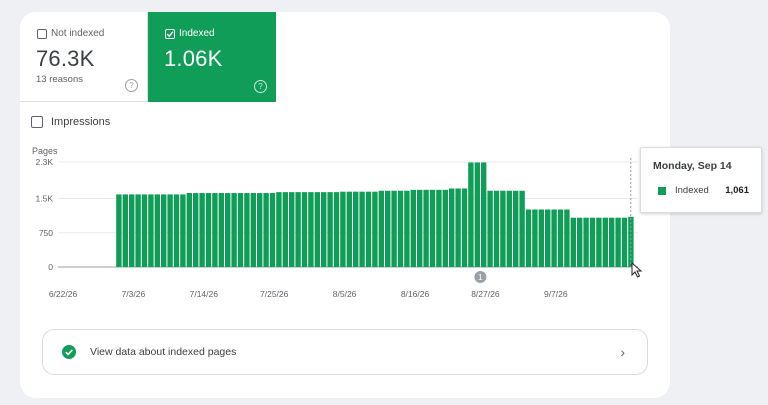 This screenshot has height=405, width=768. Describe the element at coordinates (415, 294) in the screenshot. I see `x-tick-label: 8/16/26` at that location.